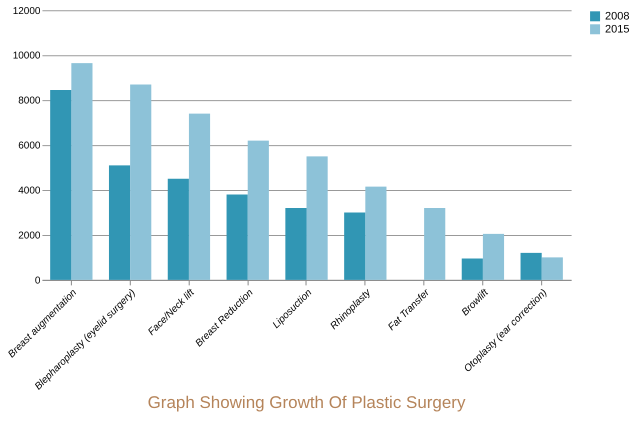 This screenshot has height=446, width=635. Describe the element at coordinates (26, 56) in the screenshot. I see `y-tick-label: 10000` at that location.